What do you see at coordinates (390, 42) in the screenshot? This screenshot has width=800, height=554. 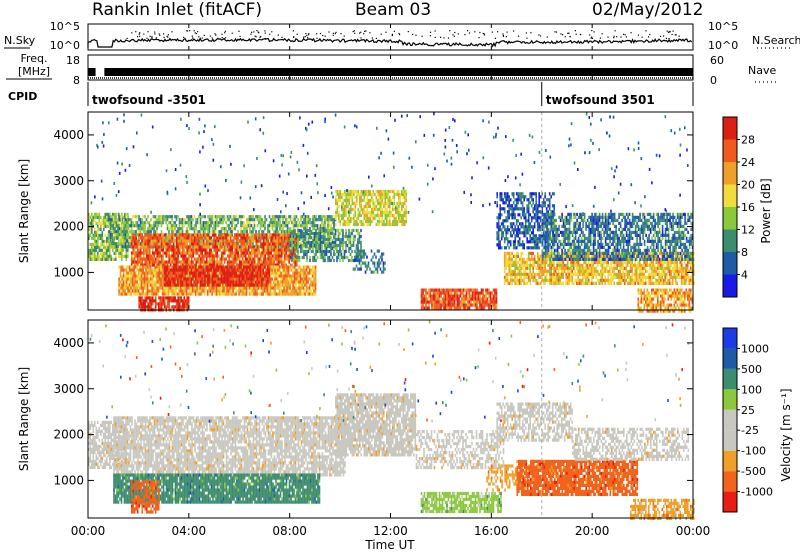 I see `nsky-line` at bounding box center [390, 42].